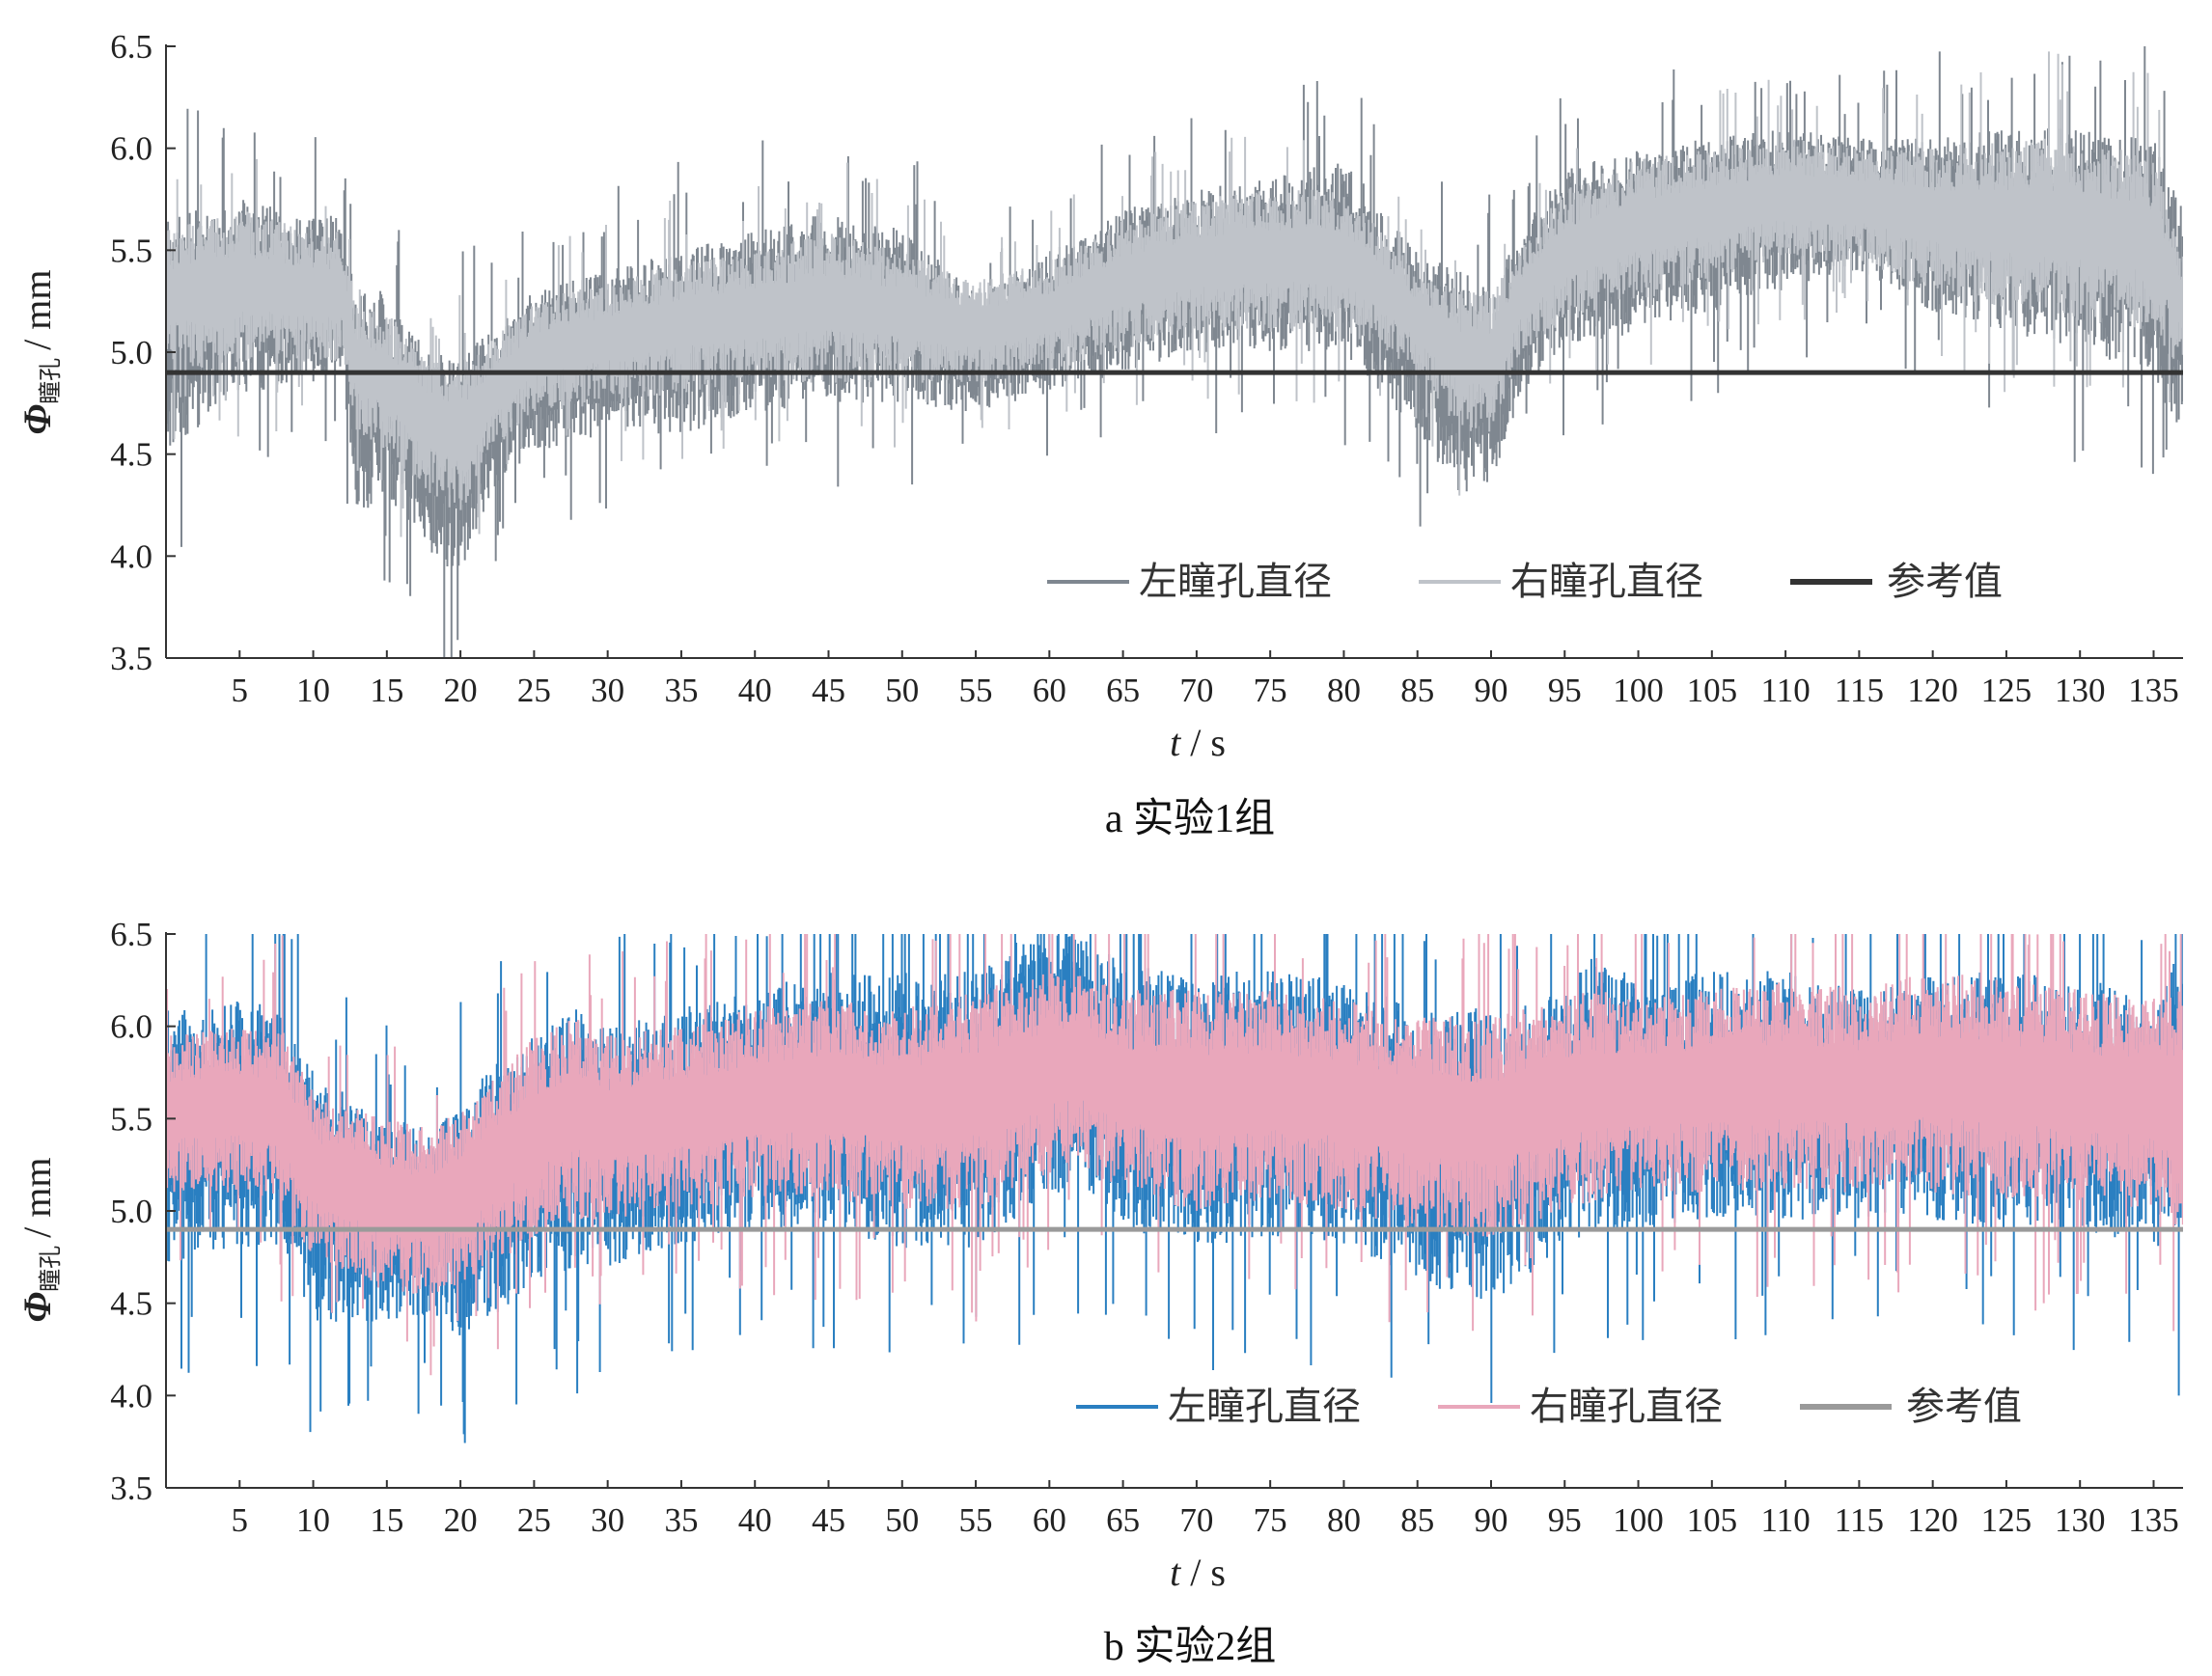 This screenshot has height=1676, width=2212. Describe the element at coordinates (1190, 1646) in the screenshot. I see `panel-caption: b 实验2组` at that location.